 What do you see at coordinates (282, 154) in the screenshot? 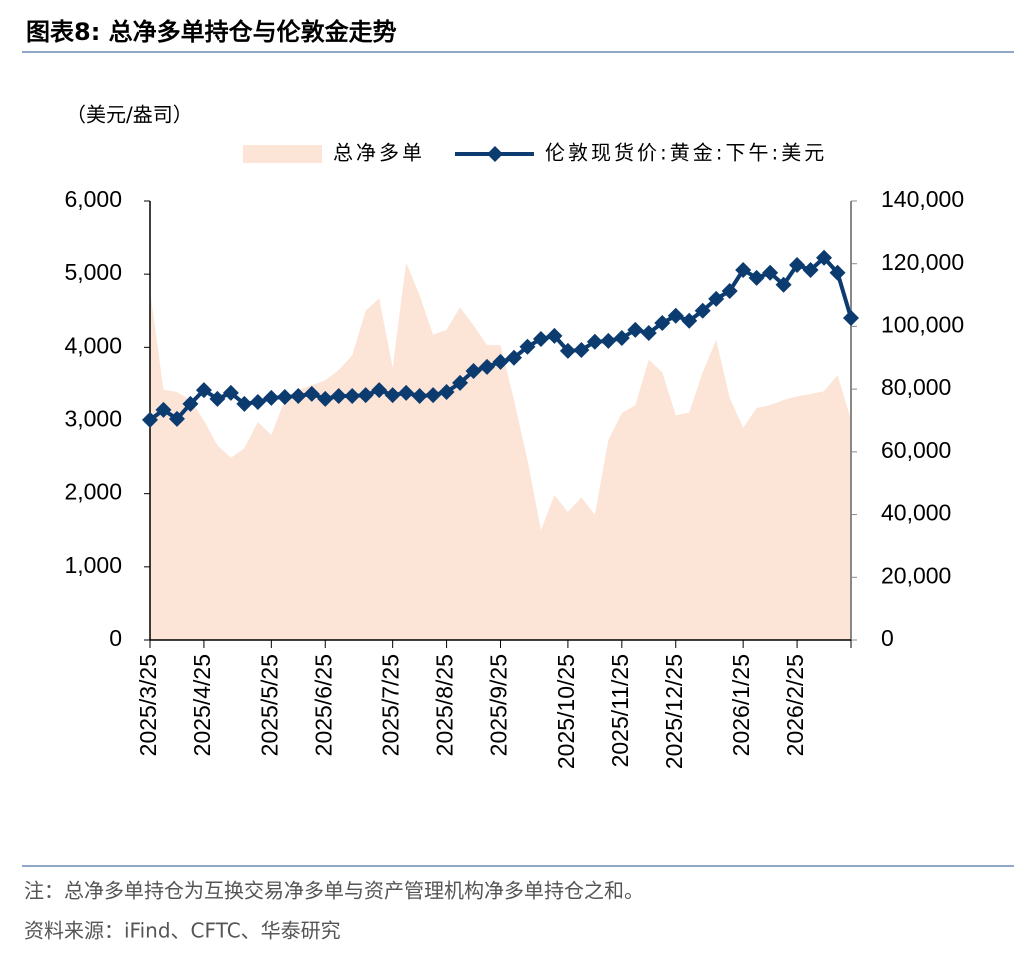
I see `legend-swatch` at bounding box center [282, 154].